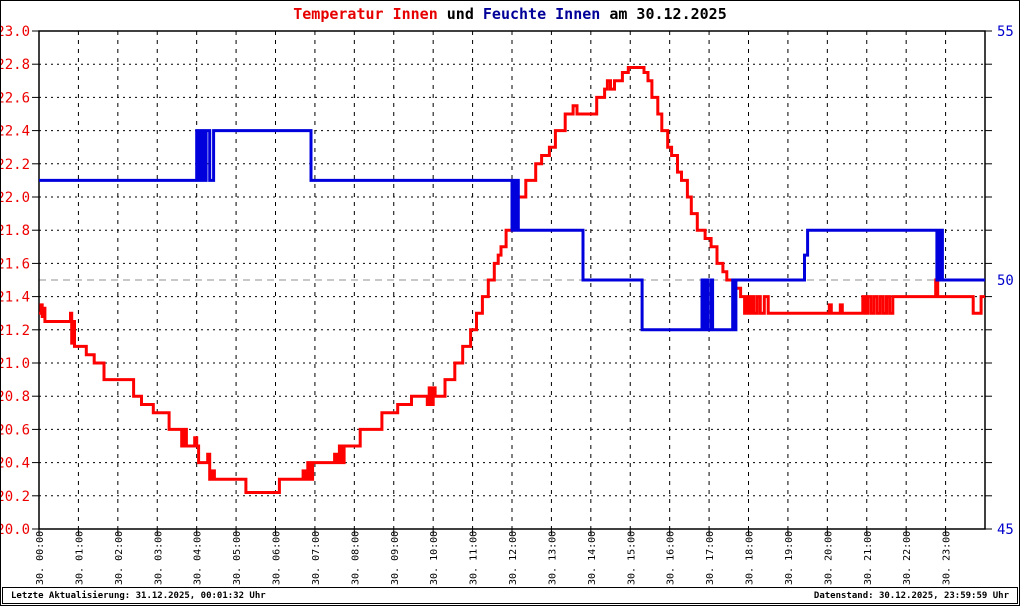  What do you see at coordinates (15, 132) in the screenshot?
I see `left-axis-label: 22.4` at bounding box center [15, 132].